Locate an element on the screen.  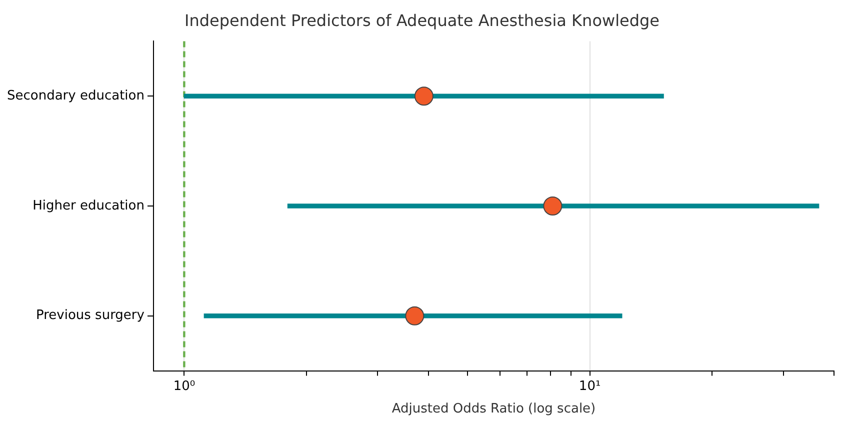
chart-title: Independent Predictors of Adequate Anesthesia Knowledge is located at coordinates (422, 20).